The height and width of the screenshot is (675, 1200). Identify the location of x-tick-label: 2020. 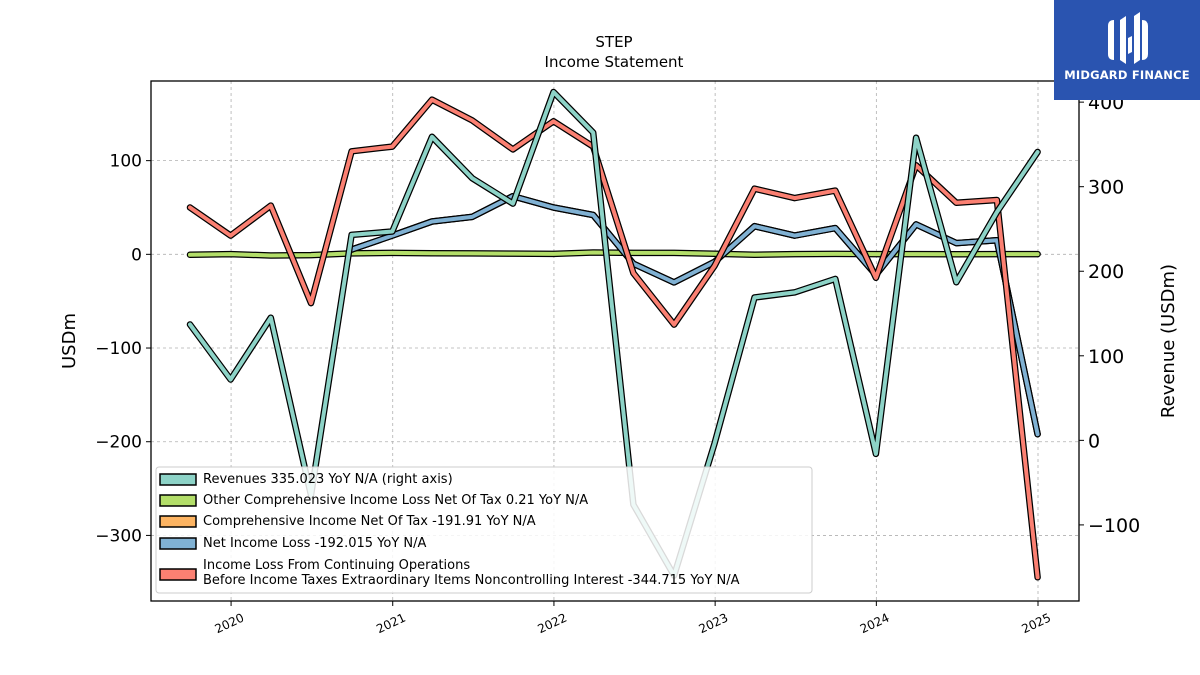
(230, 624).